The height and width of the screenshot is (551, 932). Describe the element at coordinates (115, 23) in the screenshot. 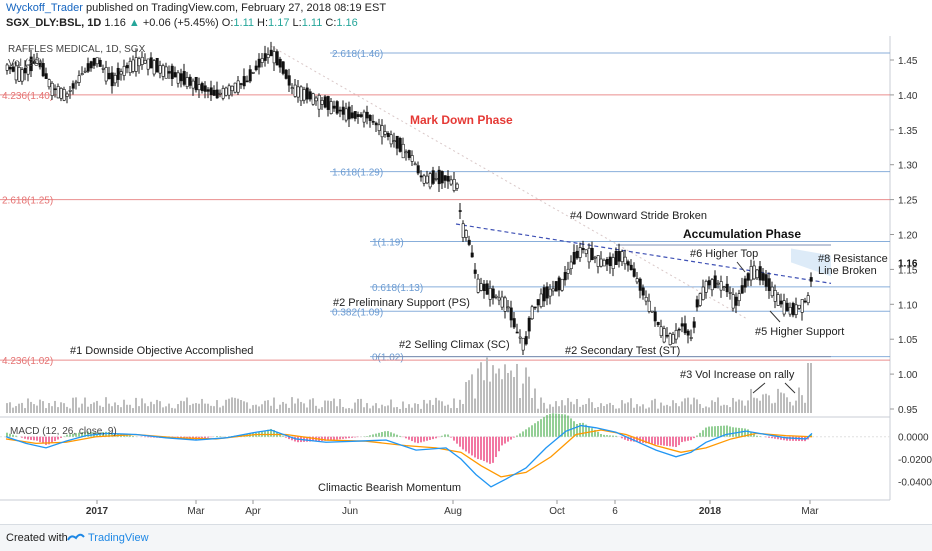

I see `last-price: 1.16` at that location.